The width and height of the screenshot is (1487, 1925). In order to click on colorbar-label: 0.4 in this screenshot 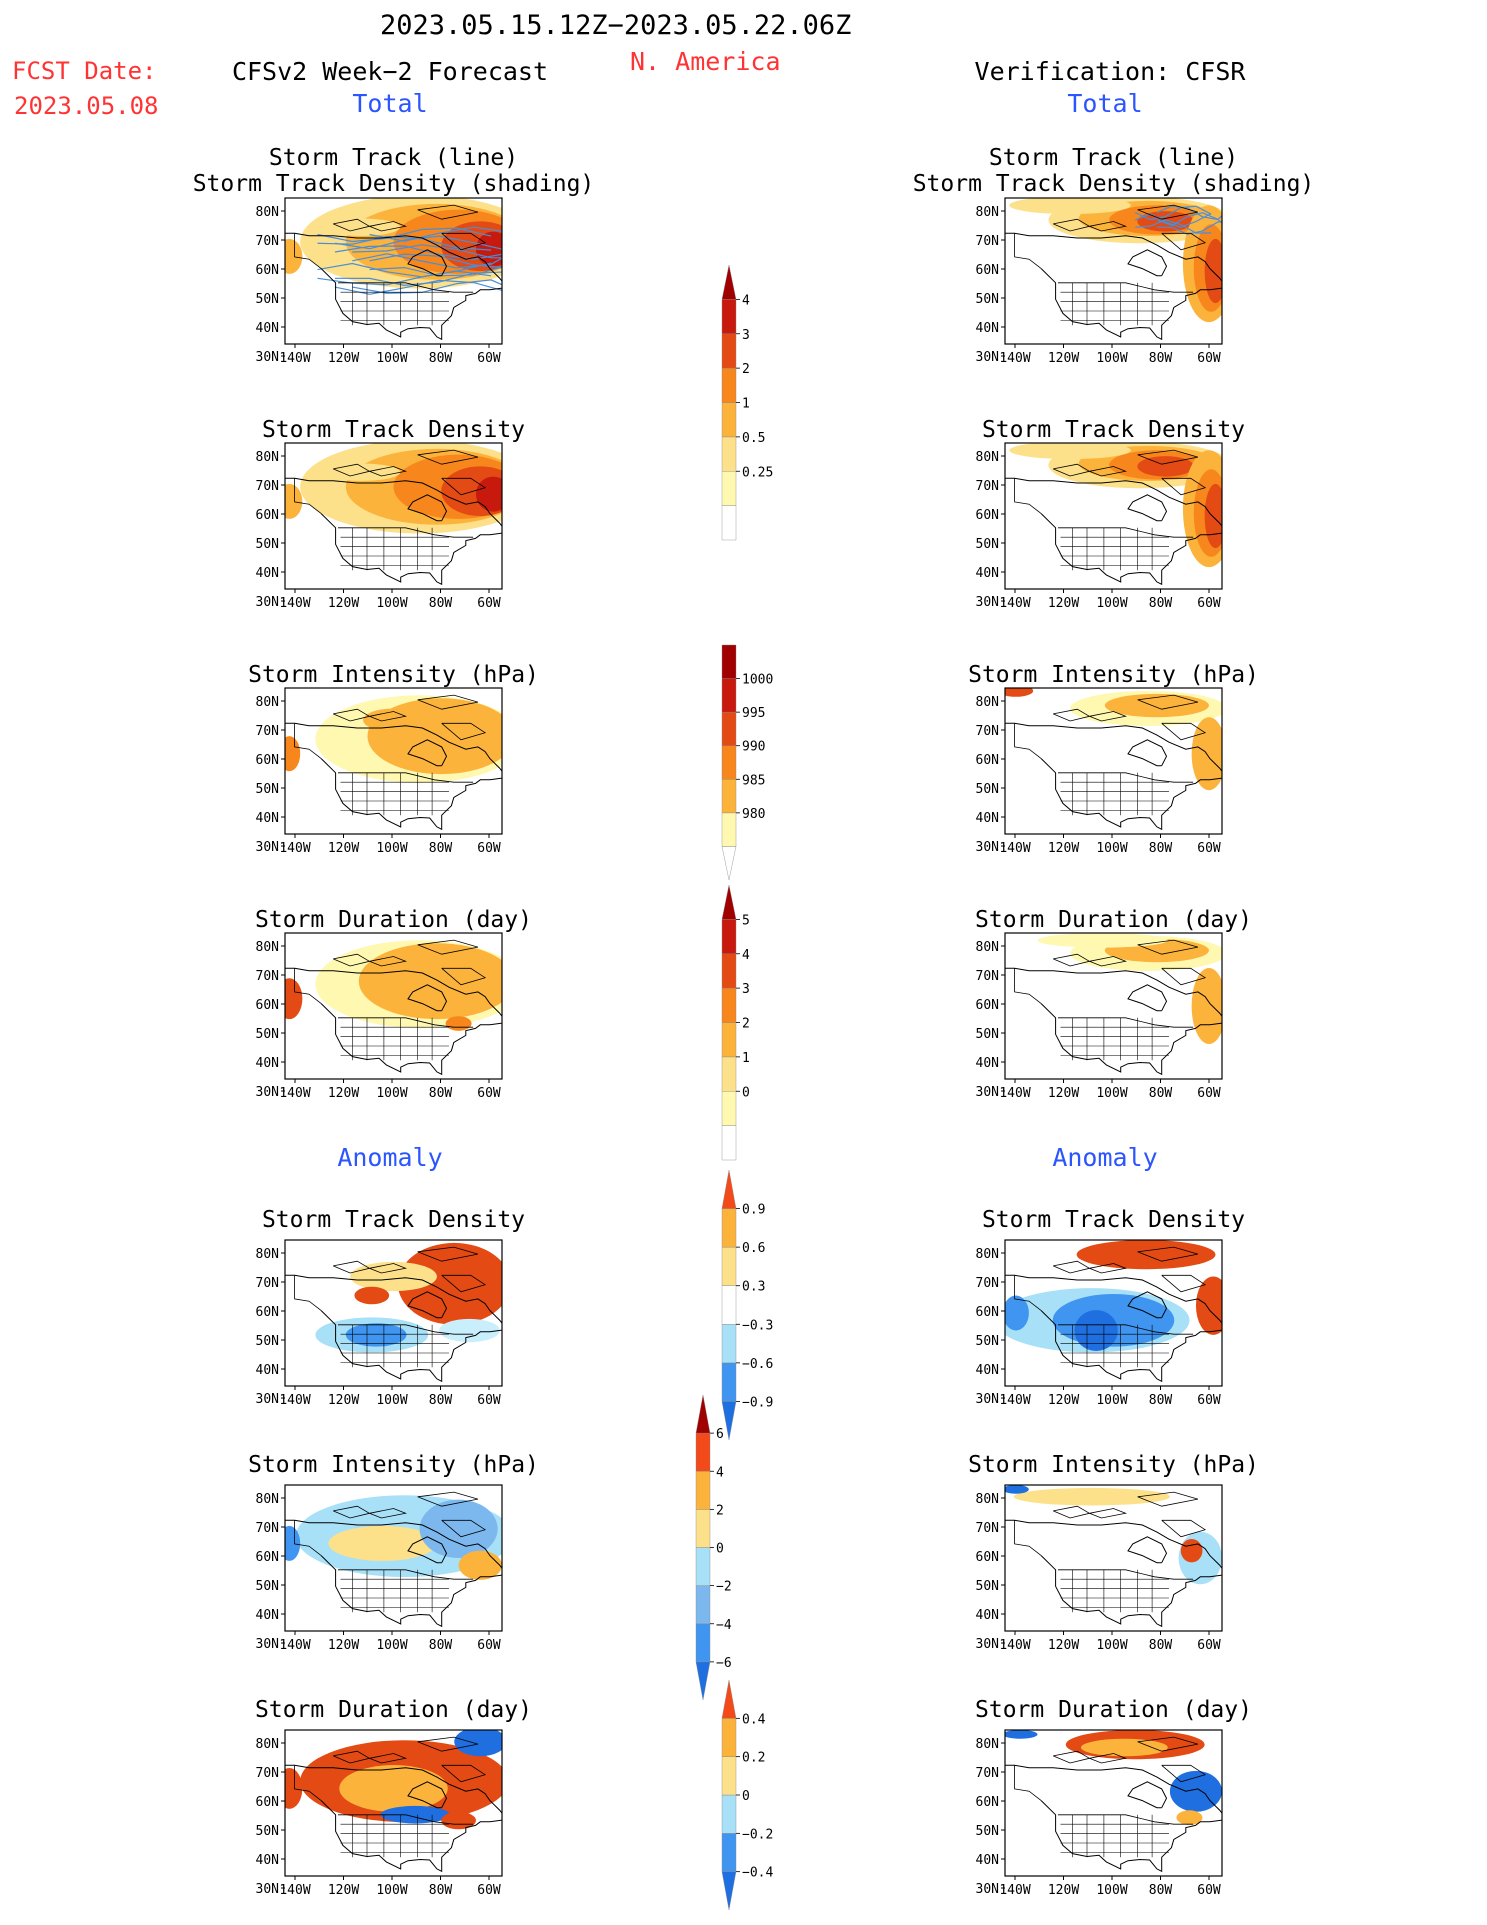, I will do `click(754, 1719)`.